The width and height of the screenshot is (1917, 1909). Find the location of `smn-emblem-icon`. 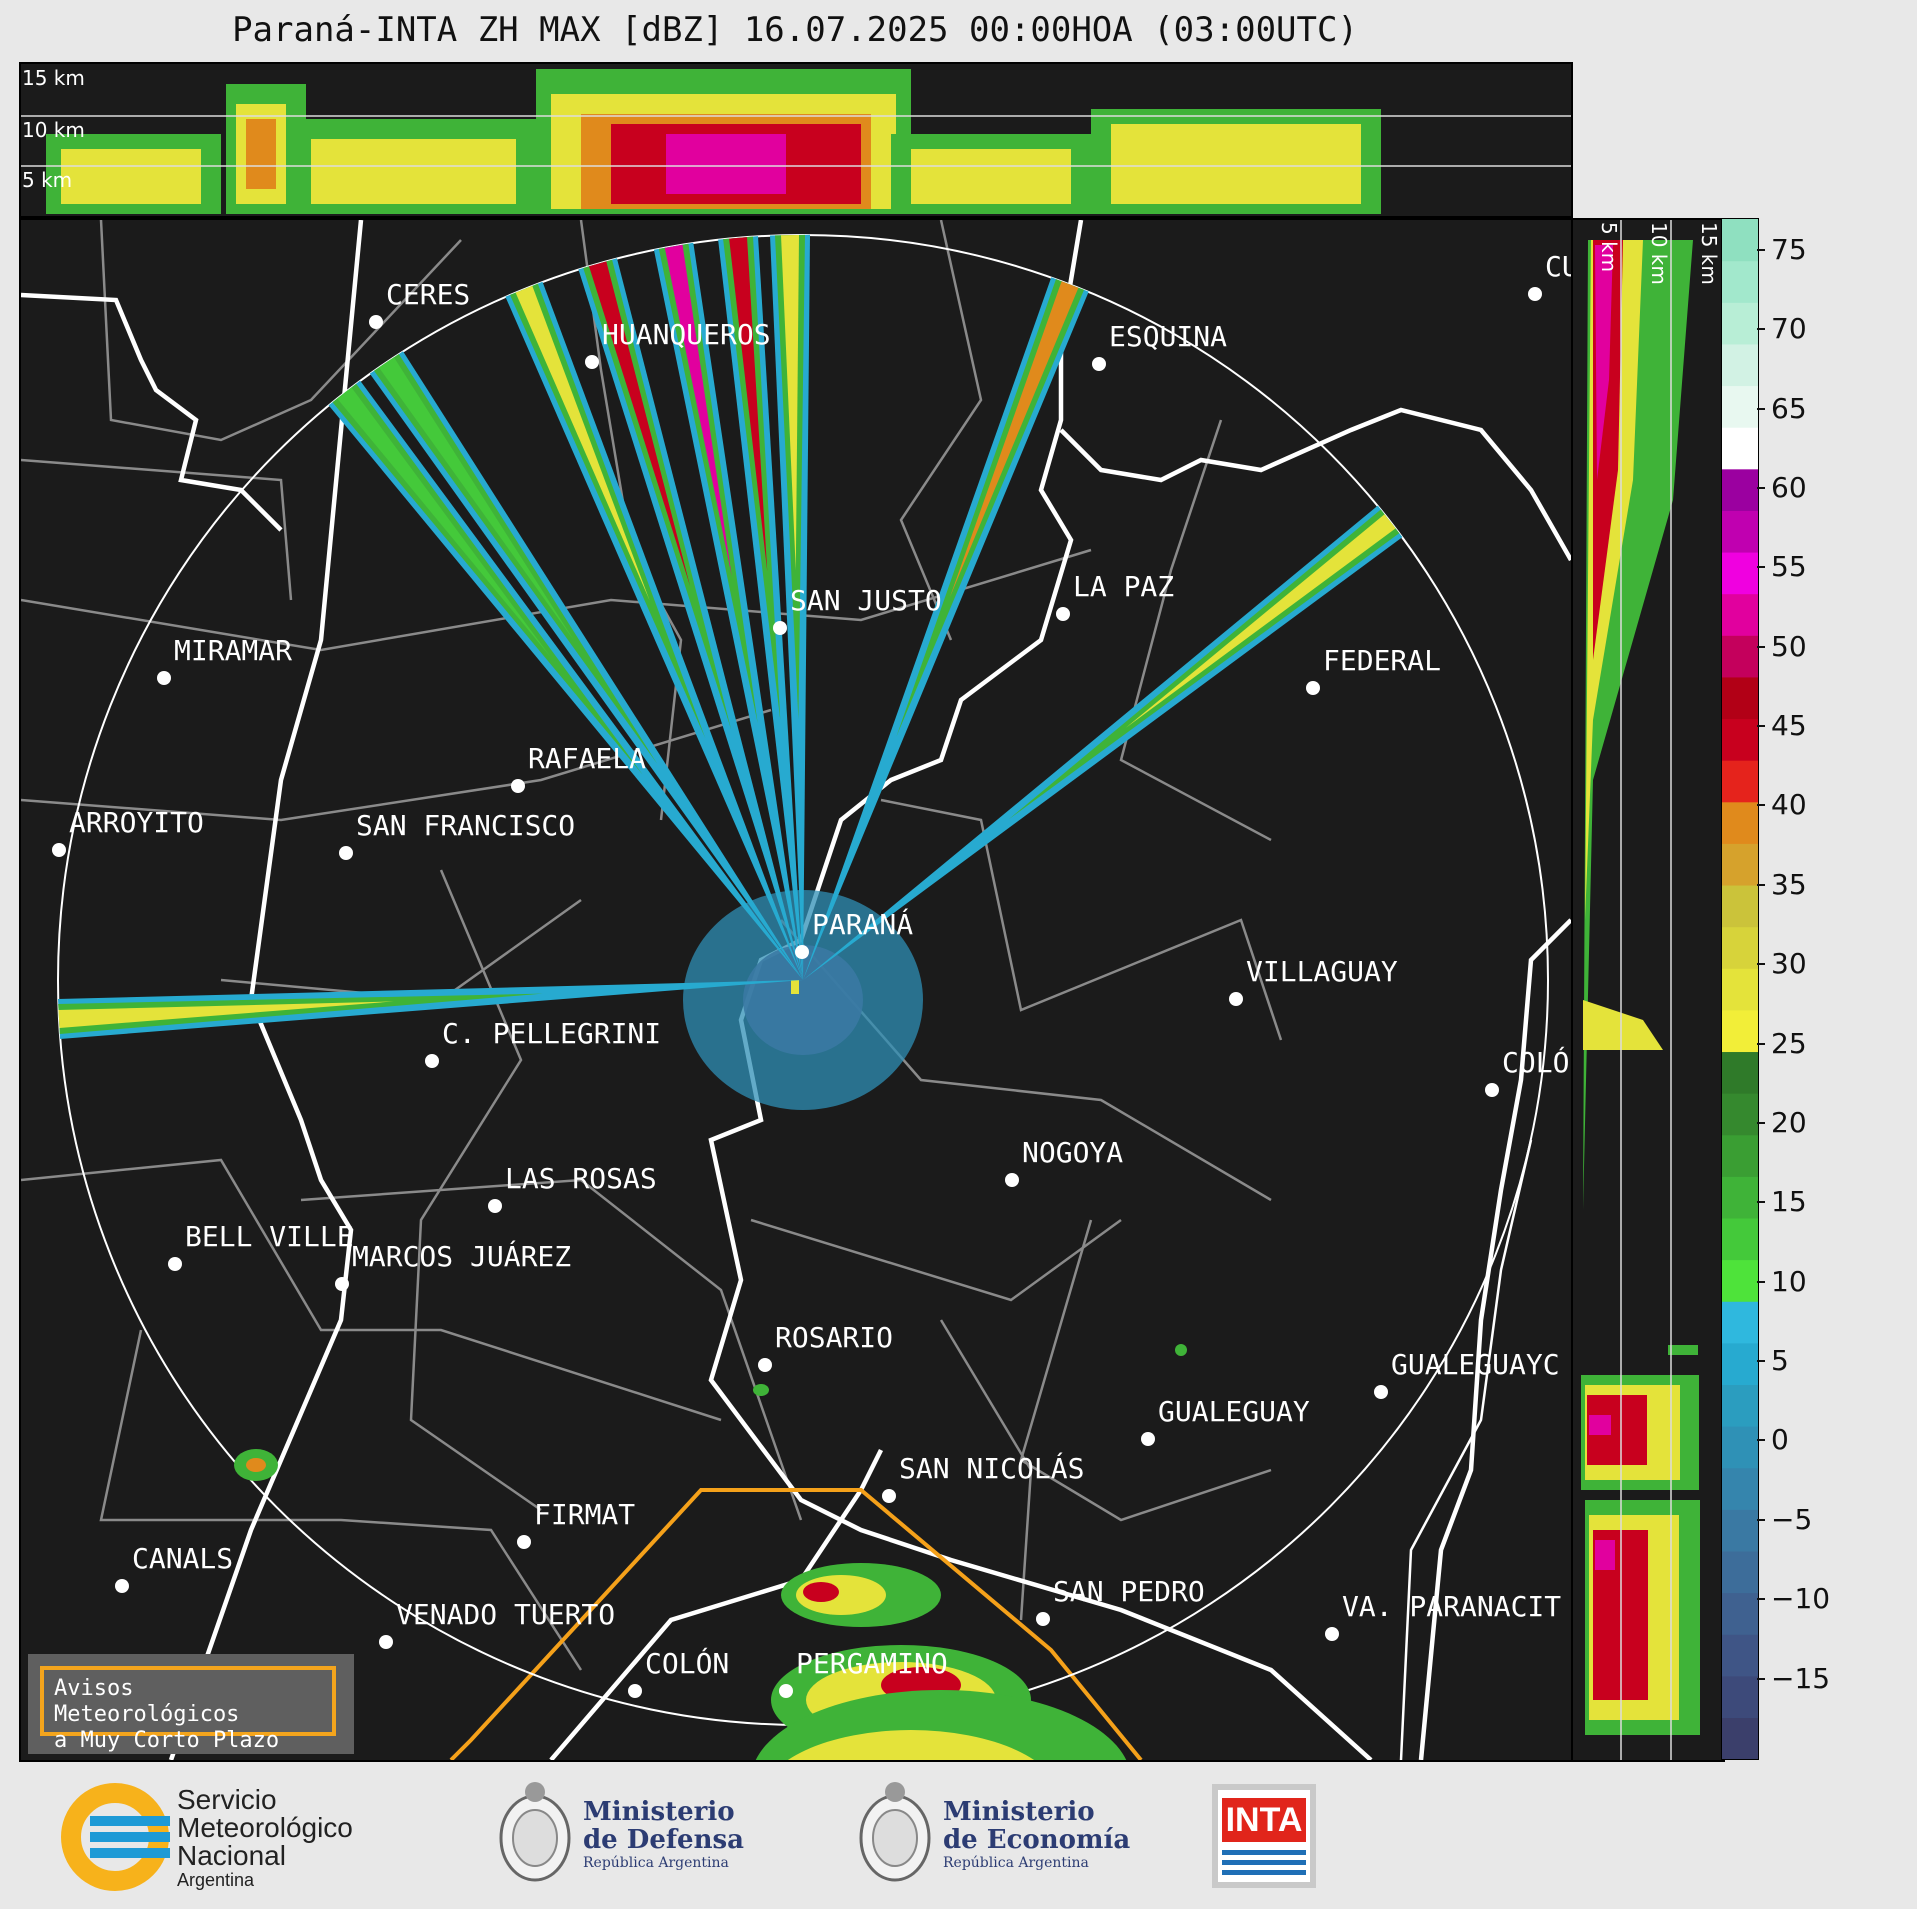

smn-emblem-icon is located at coordinates (115, 1837).